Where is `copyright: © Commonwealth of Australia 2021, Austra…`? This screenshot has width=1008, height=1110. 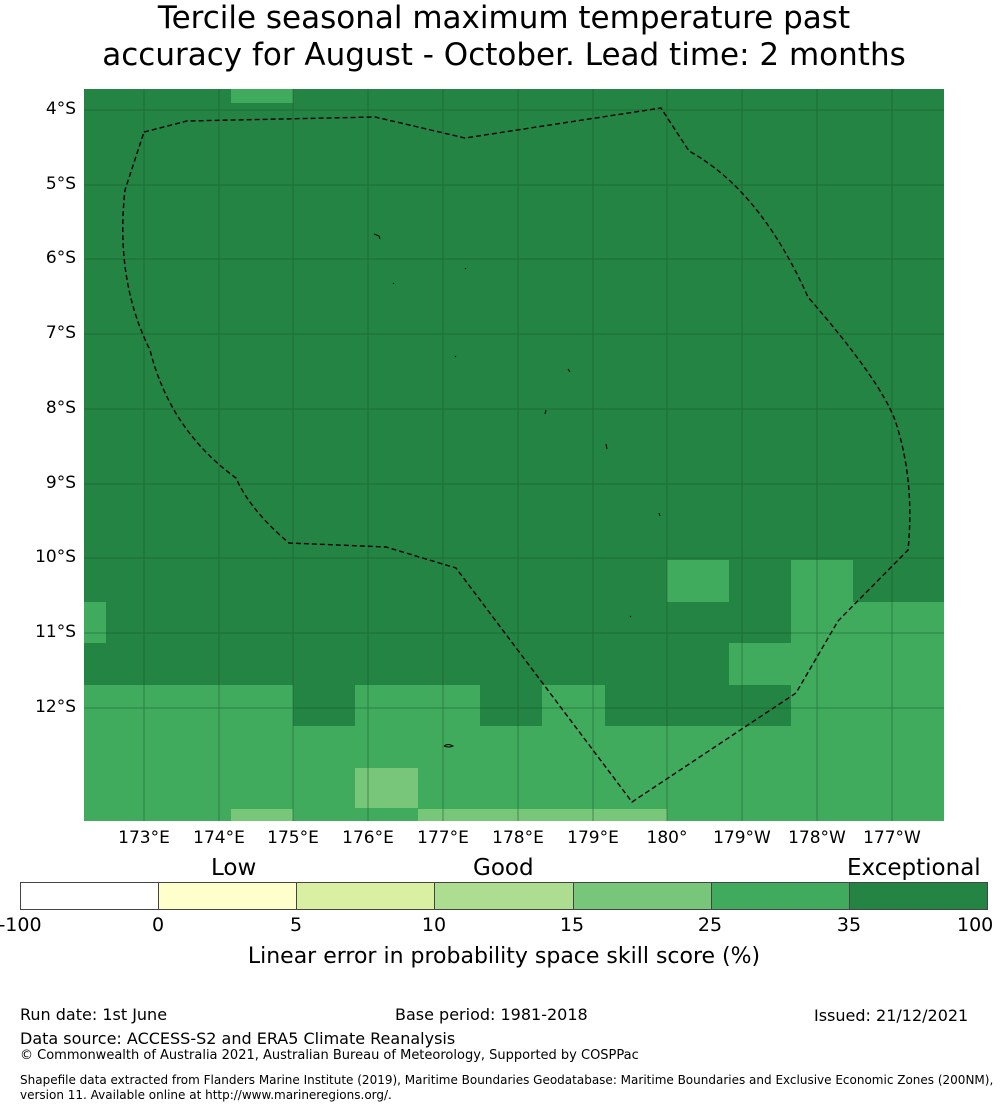
copyright: © Commonwealth of Australia 2021, Austra… is located at coordinates (329, 1055).